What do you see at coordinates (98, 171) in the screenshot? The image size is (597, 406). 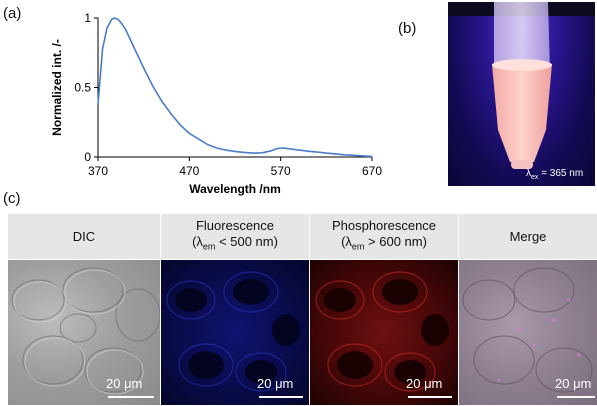 I see `x-tick-label: 370` at bounding box center [98, 171].